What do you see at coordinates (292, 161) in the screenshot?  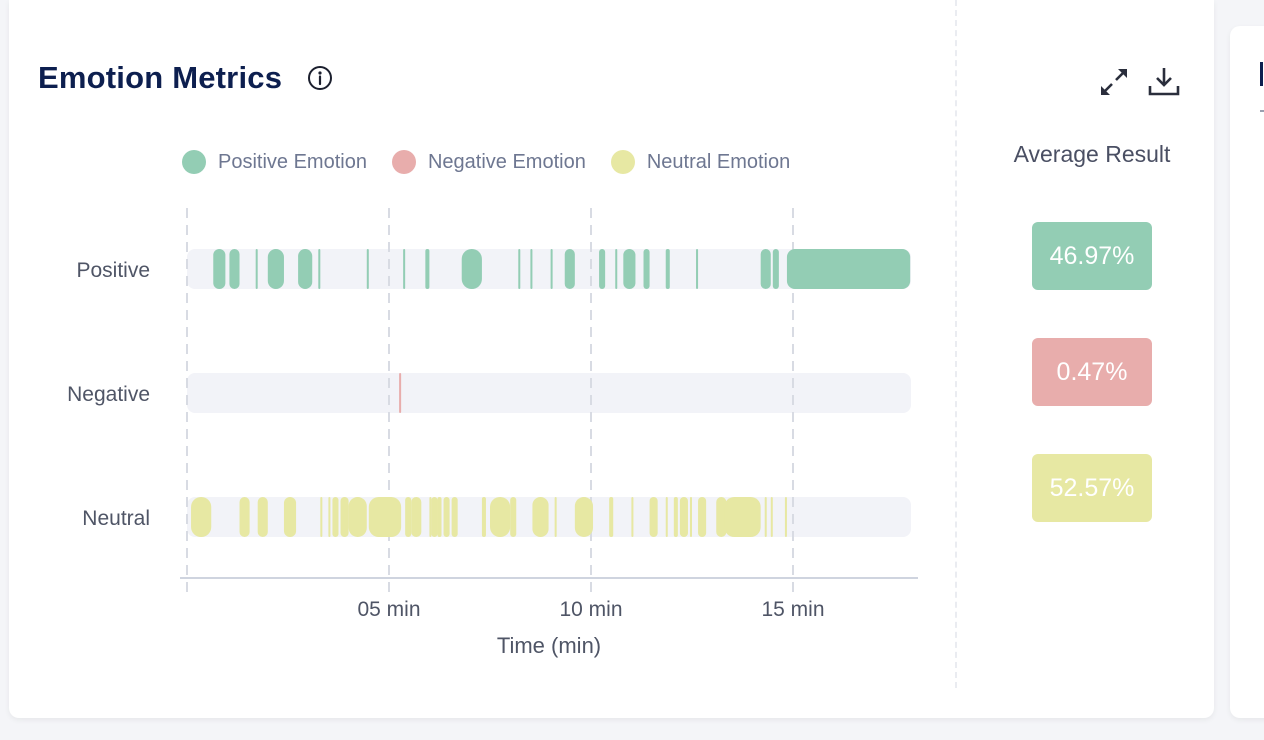 I see `legend-label-positive: Positive Emotion` at bounding box center [292, 161].